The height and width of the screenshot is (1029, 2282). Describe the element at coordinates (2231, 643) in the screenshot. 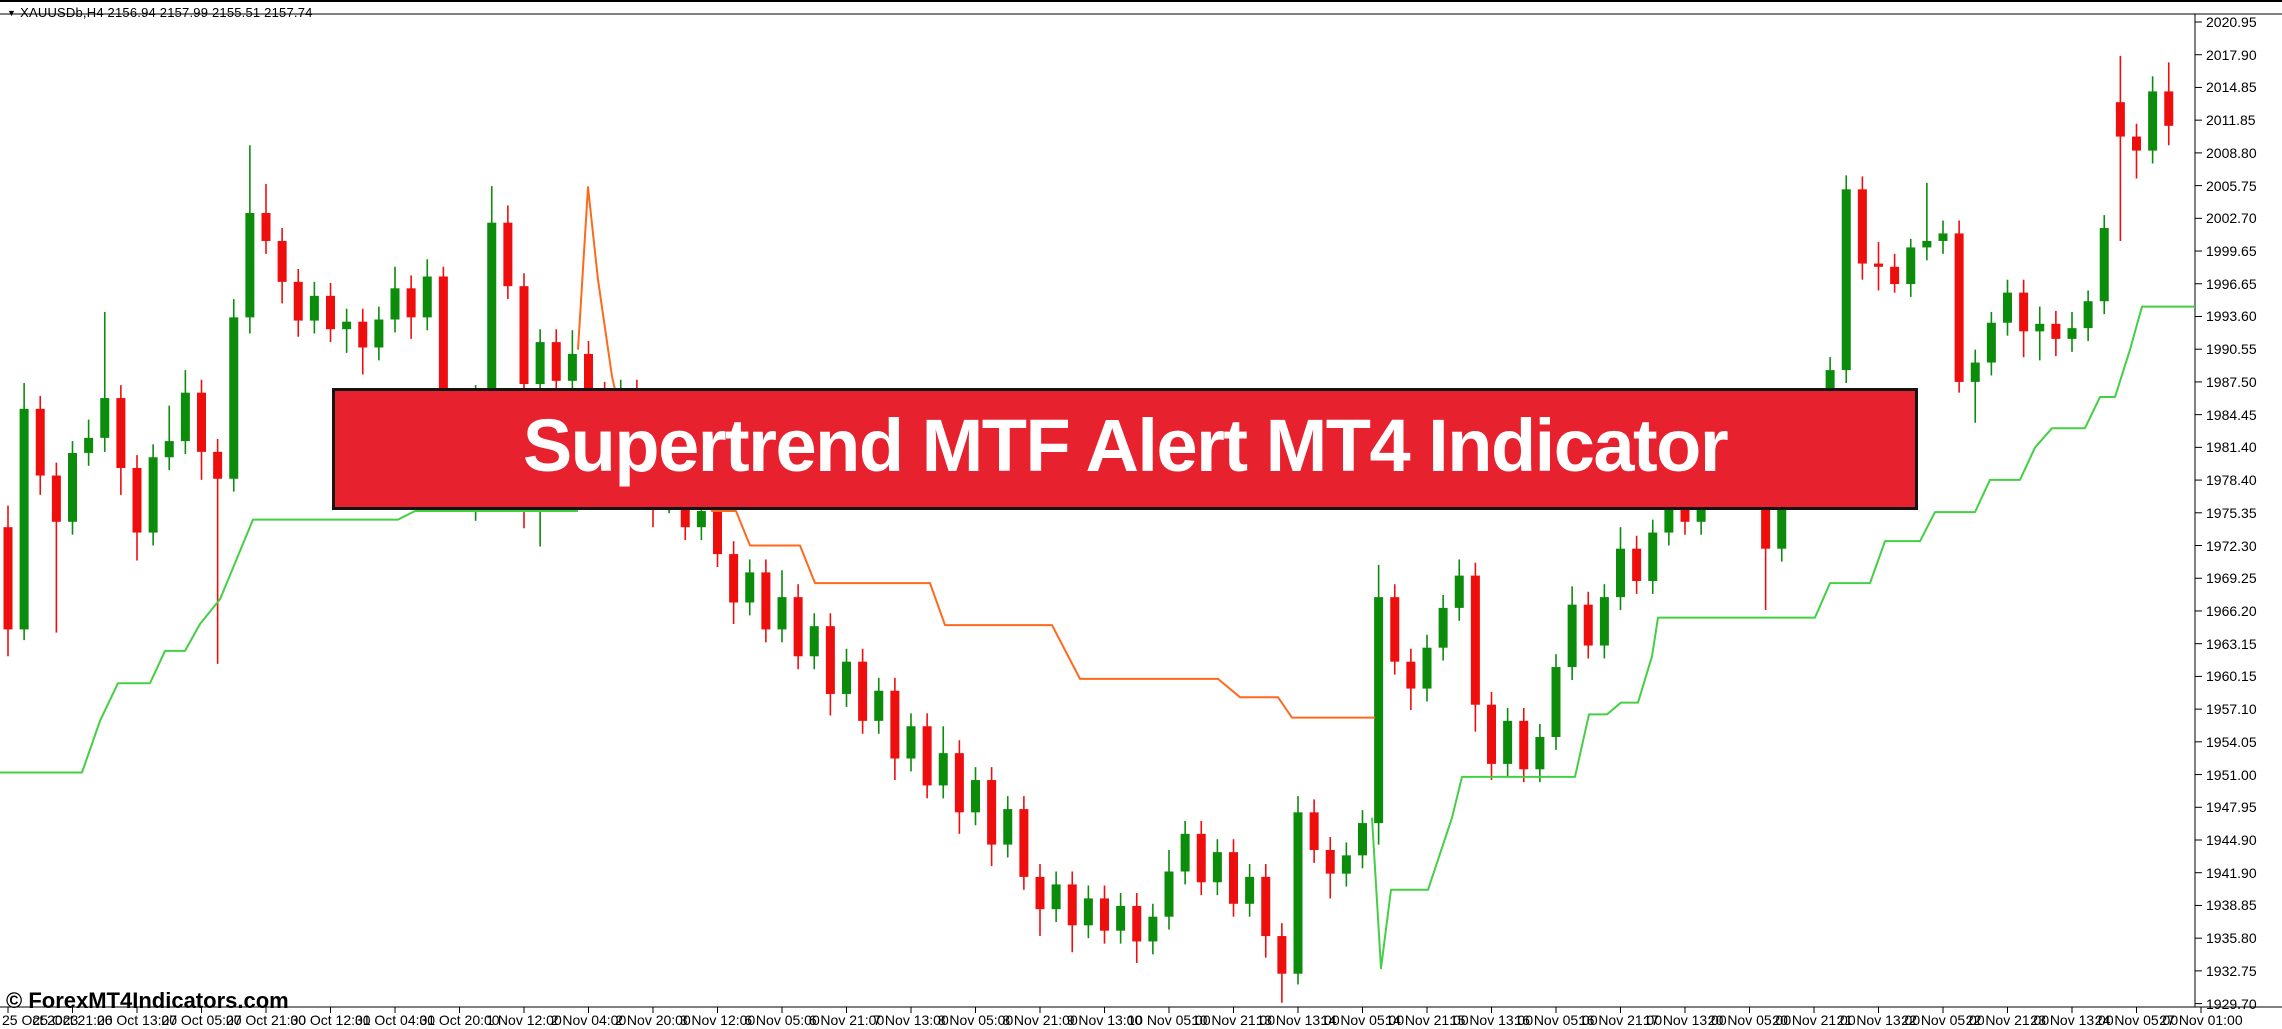

I see `price-axis-label: 1963.15` at that location.